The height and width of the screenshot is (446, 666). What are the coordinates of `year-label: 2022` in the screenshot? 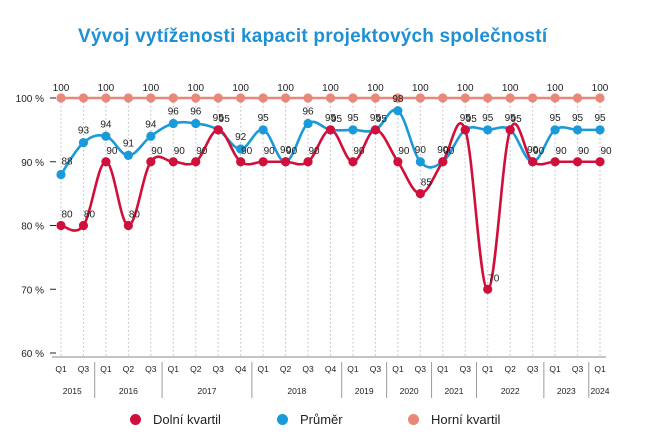 It's located at (510, 391).